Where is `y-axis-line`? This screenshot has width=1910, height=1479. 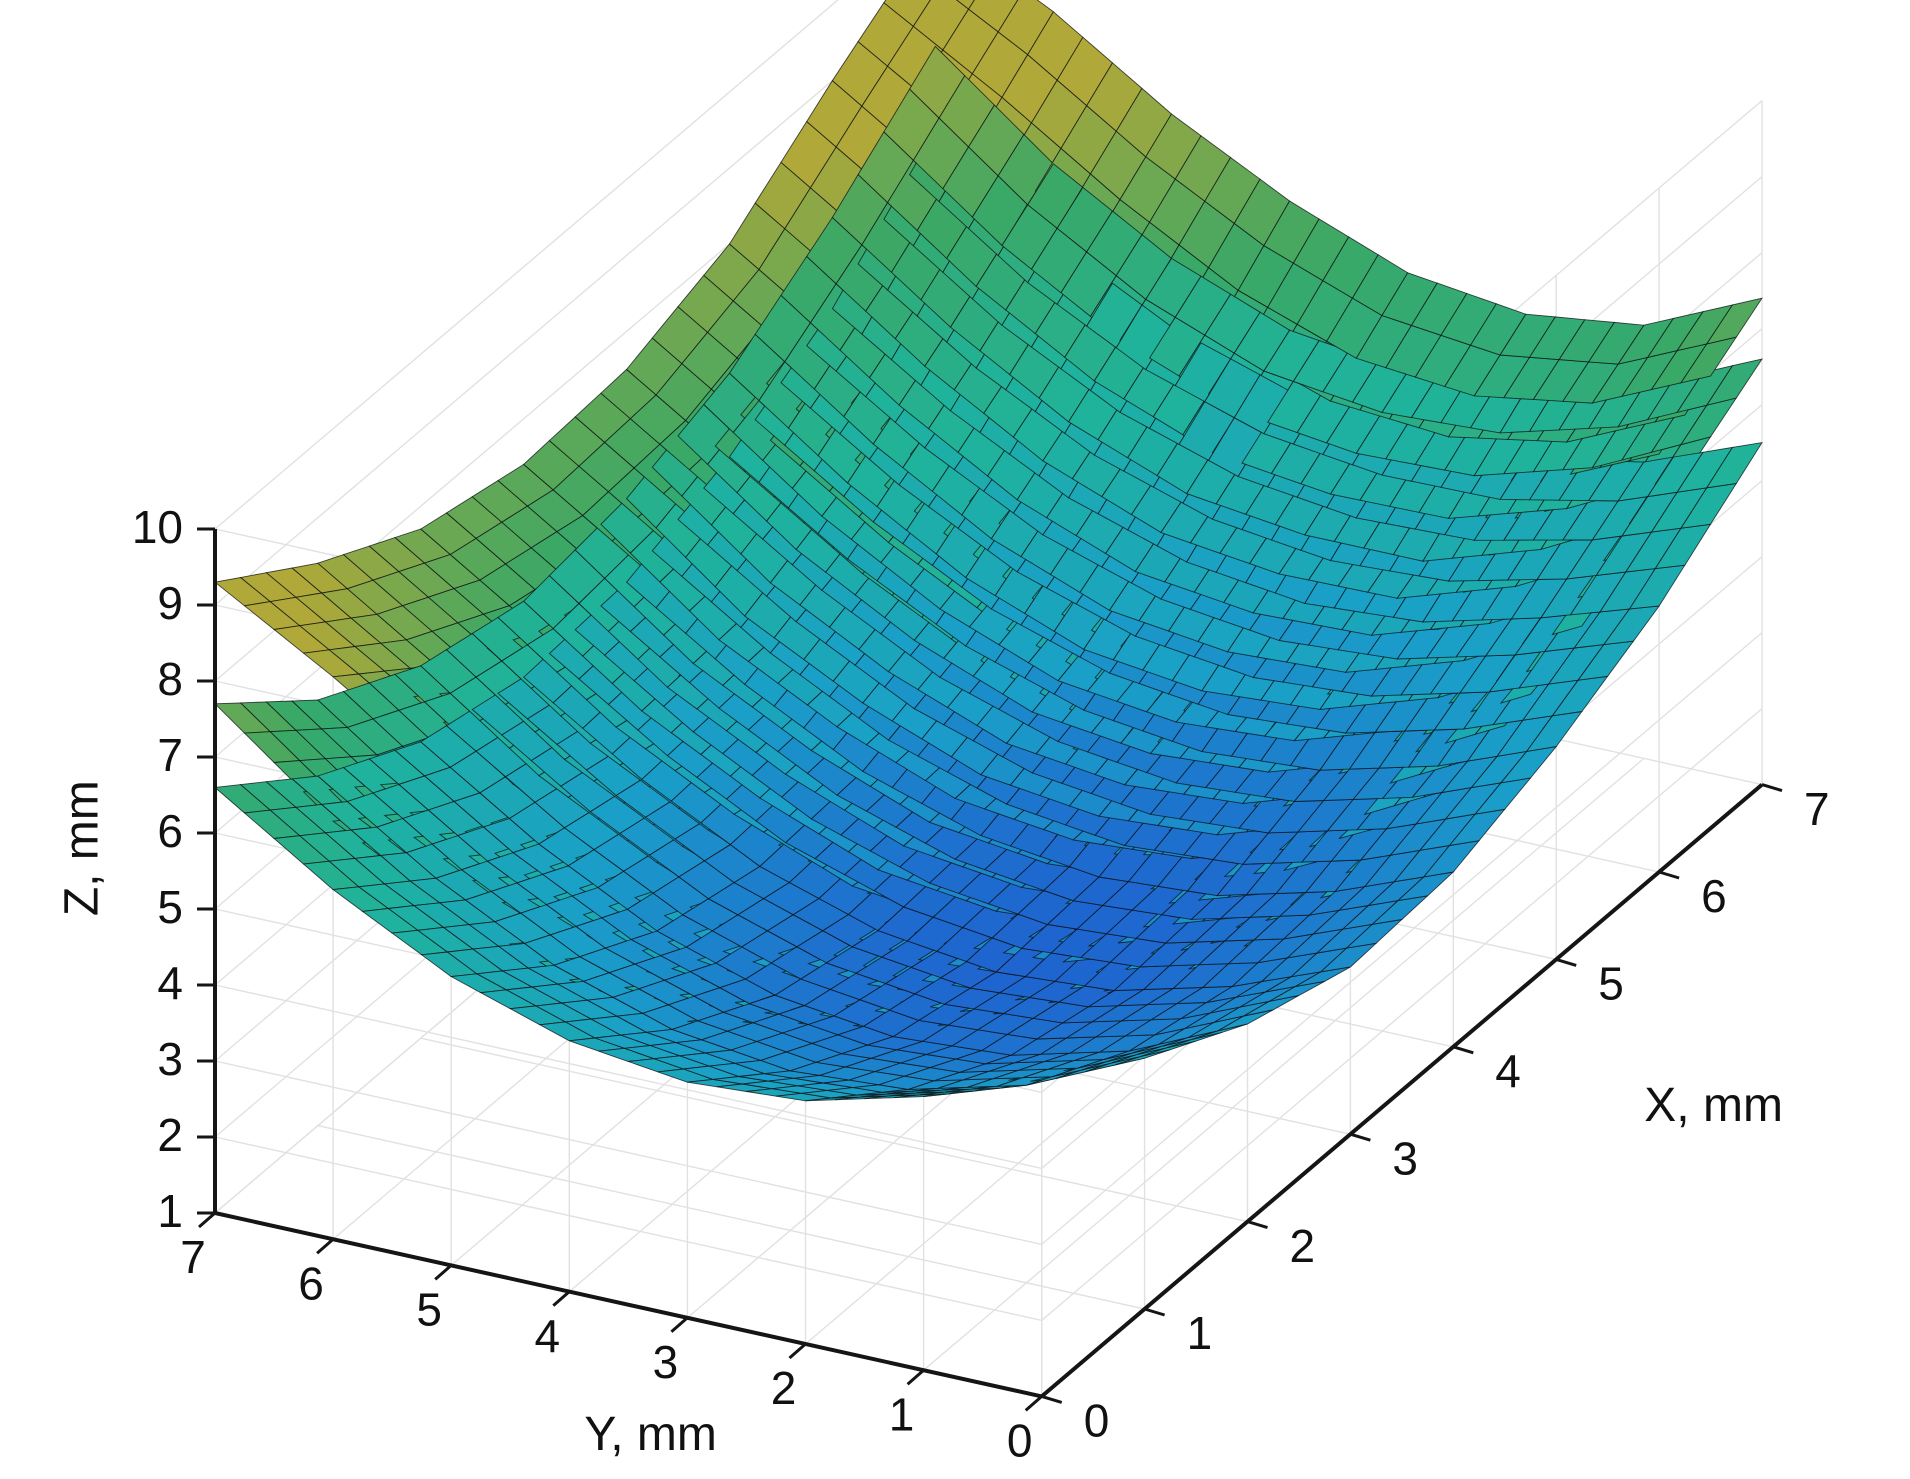 y-axis-line is located at coordinates (628, 1305).